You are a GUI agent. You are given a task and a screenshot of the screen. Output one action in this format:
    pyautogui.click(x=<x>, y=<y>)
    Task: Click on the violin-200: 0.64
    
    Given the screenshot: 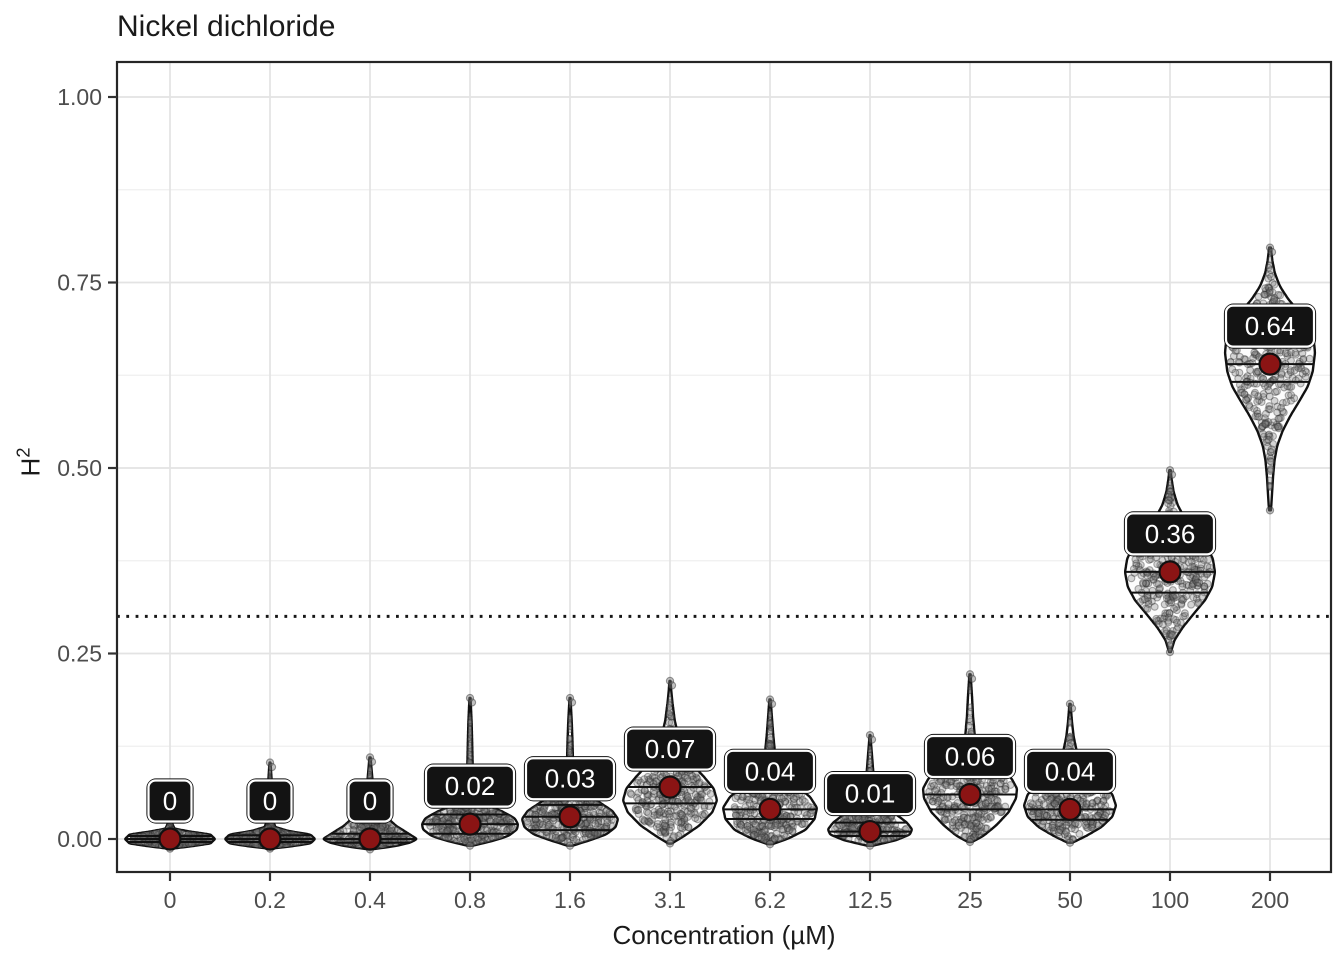 What is the action you would take?
    pyautogui.click(x=1270, y=379)
    